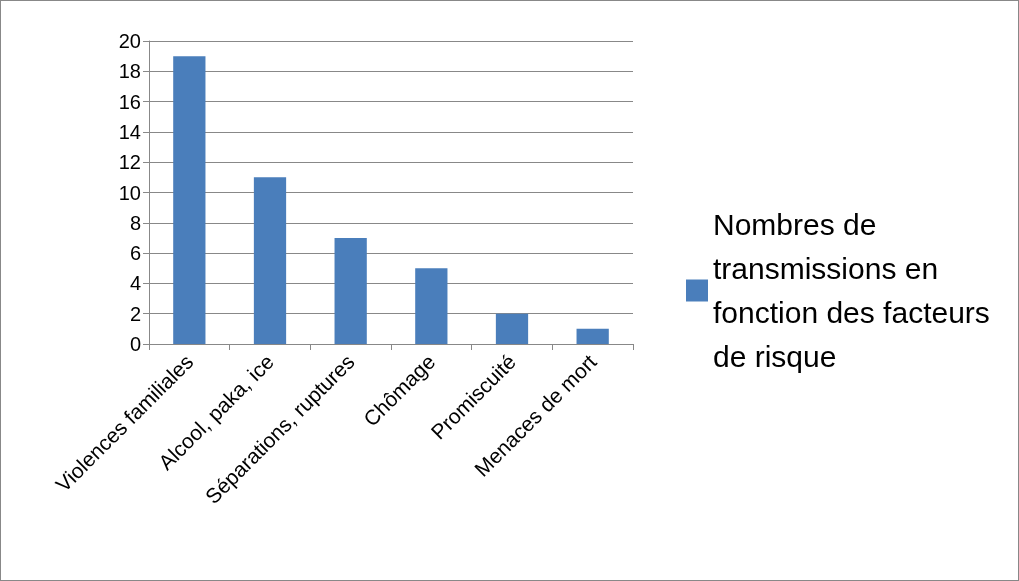  What do you see at coordinates (129, 41) in the screenshot?
I see `y-tick-label: 20` at bounding box center [129, 41].